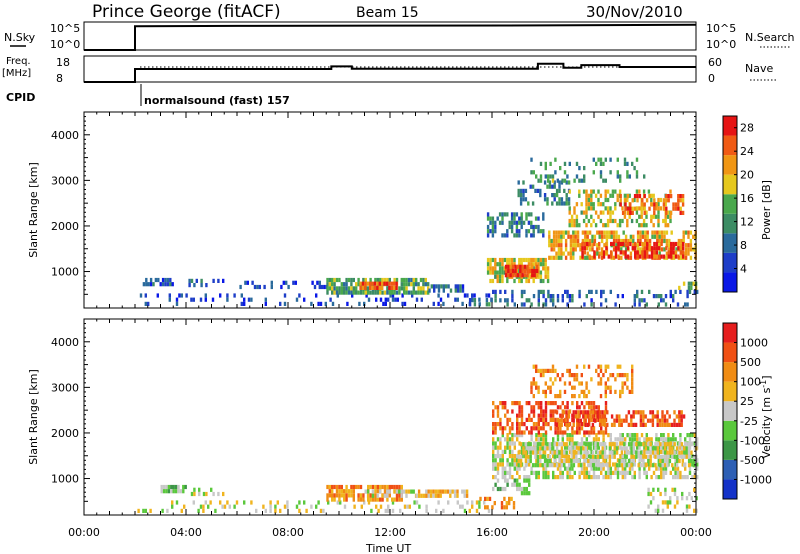 Image resolution: width=800 pixels, height=554 pixels. Describe the element at coordinates (65, 387) in the screenshot. I see `y-tick-label: 3000` at that location.